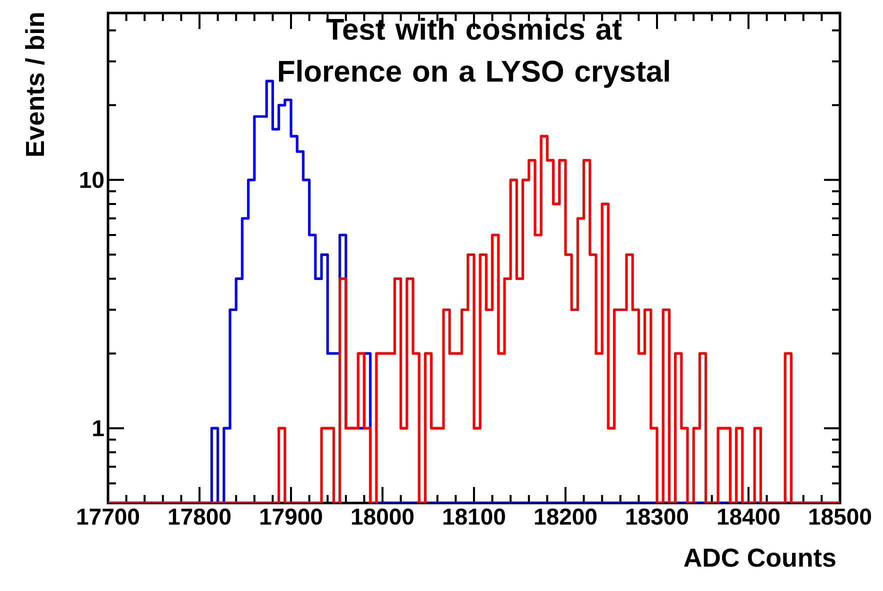  Describe the element at coordinates (760, 557) in the screenshot. I see `x-axis-title: ADC Counts` at that location.